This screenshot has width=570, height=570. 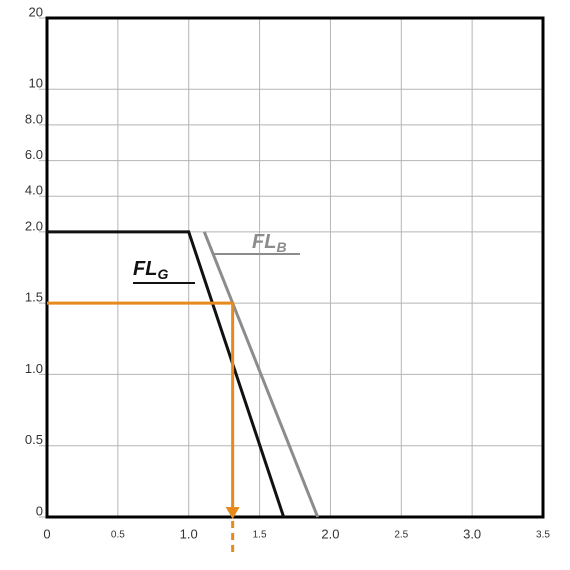 What do you see at coordinates (34, 154) in the screenshot?
I see `y-tick-label: 6.0` at bounding box center [34, 154].